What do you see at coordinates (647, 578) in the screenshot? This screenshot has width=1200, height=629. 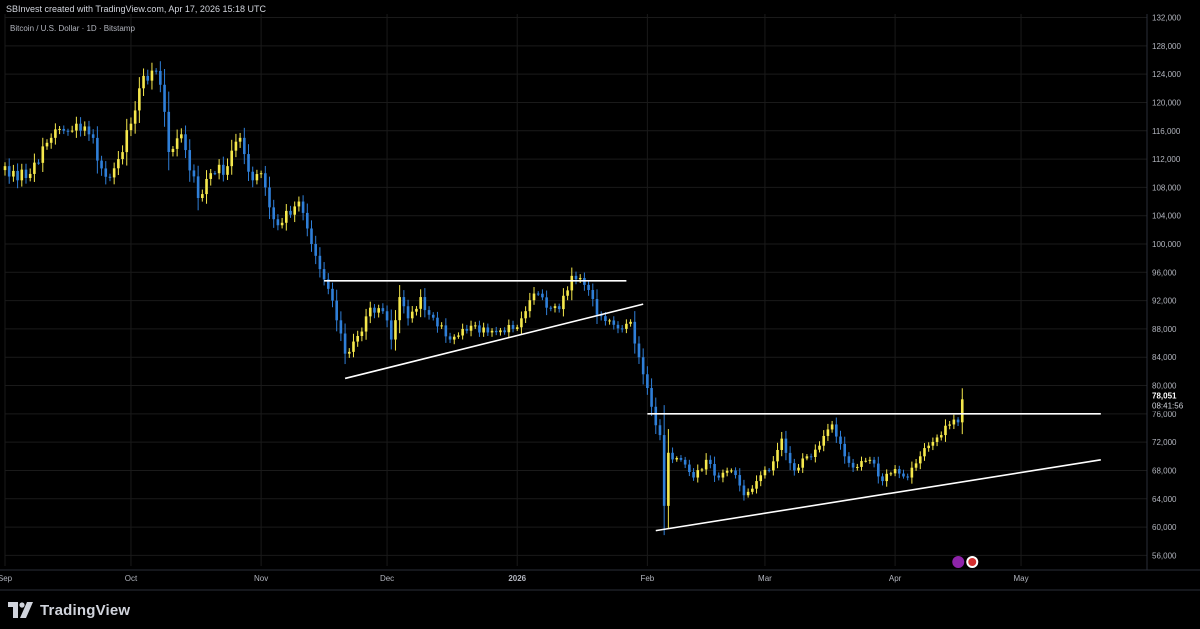 I see `x-tick-label: Feb` at bounding box center [647, 578].